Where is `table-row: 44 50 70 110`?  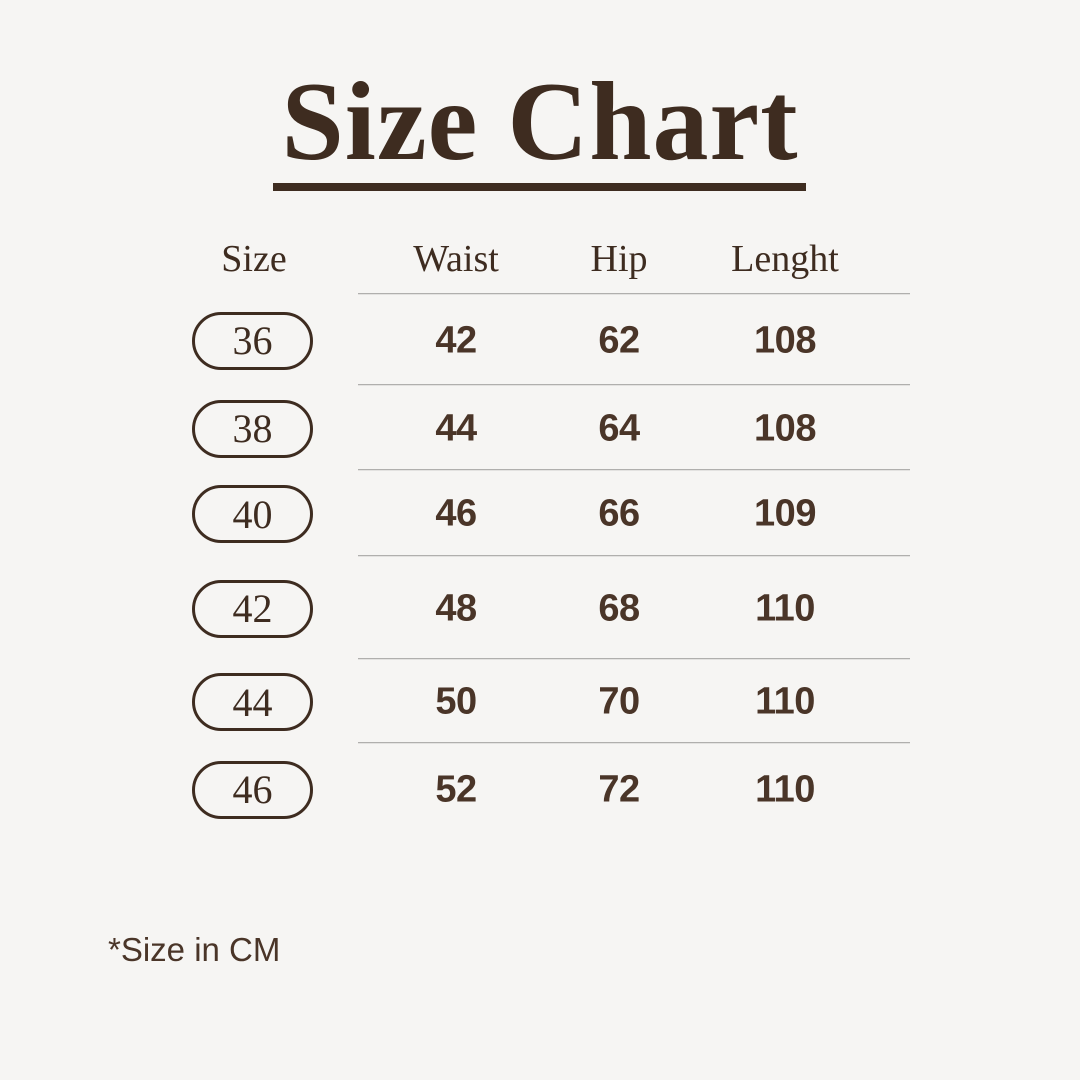 table-row: 44 50 70 110 is located at coordinates (551, 702).